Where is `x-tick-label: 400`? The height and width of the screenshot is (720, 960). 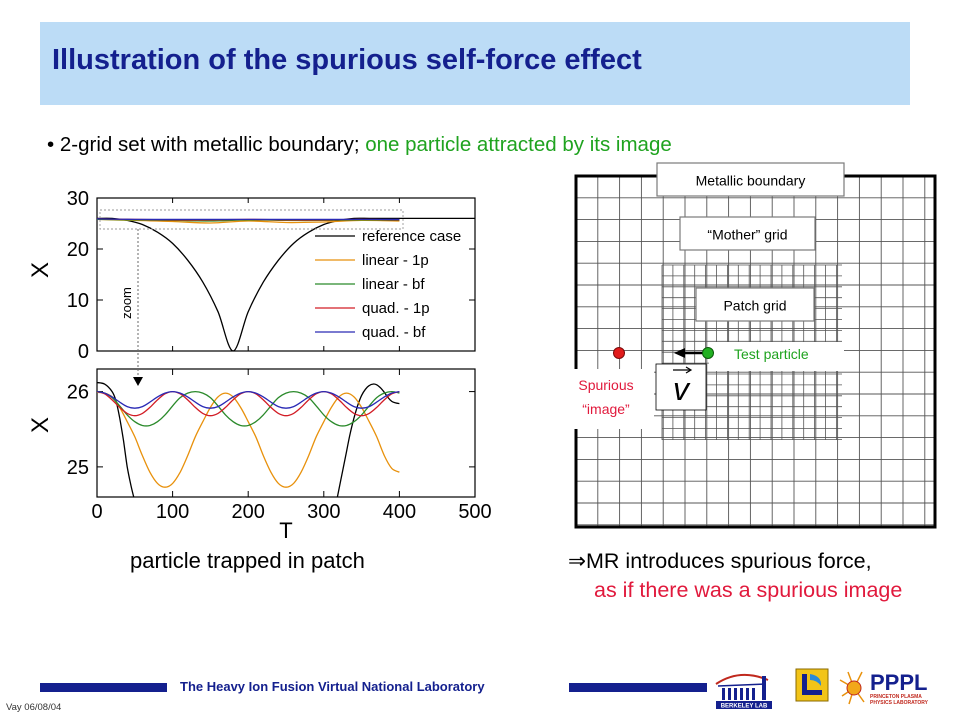 x-tick-label: 400 is located at coordinates (399, 512).